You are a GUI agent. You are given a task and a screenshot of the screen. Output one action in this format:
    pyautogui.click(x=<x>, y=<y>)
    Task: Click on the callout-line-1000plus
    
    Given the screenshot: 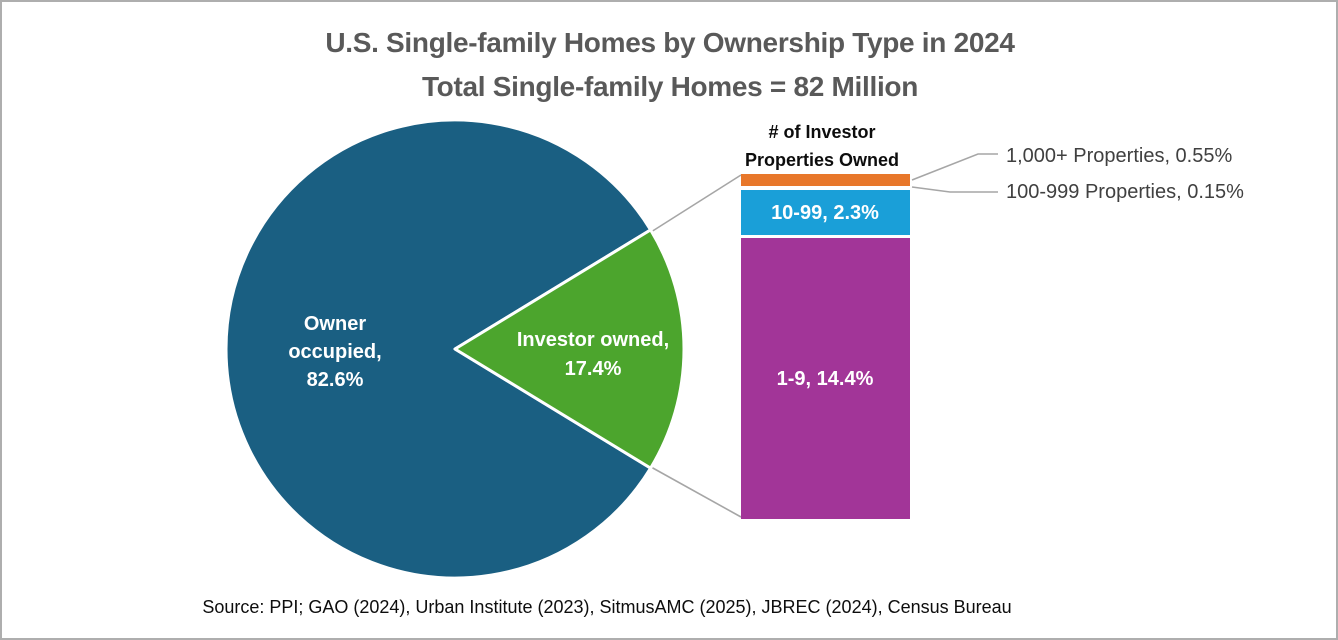 What is the action you would take?
    pyautogui.click(x=954, y=167)
    